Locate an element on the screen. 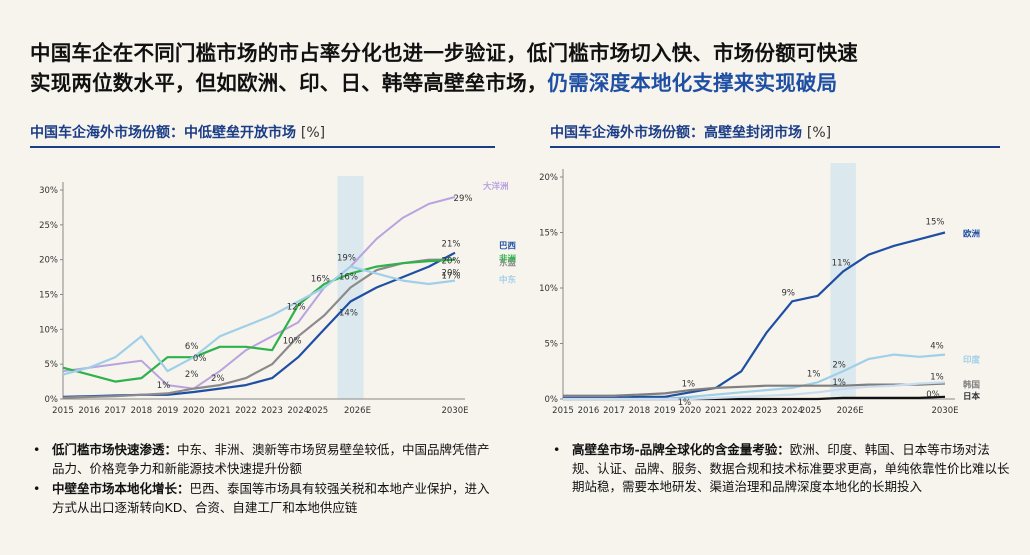 This screenshot has width=1030, height=555. bullet-bold: 中壁垒市场本地化增长： is located at coordinates (121, 488).